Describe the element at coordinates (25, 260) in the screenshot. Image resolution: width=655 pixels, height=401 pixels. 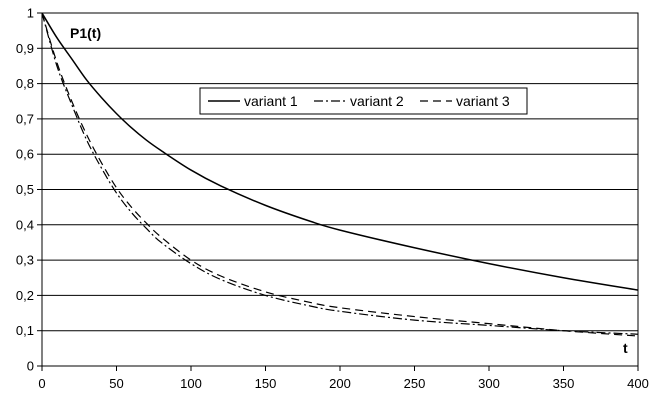
I see `y-tick-label: 0,3` at that location.